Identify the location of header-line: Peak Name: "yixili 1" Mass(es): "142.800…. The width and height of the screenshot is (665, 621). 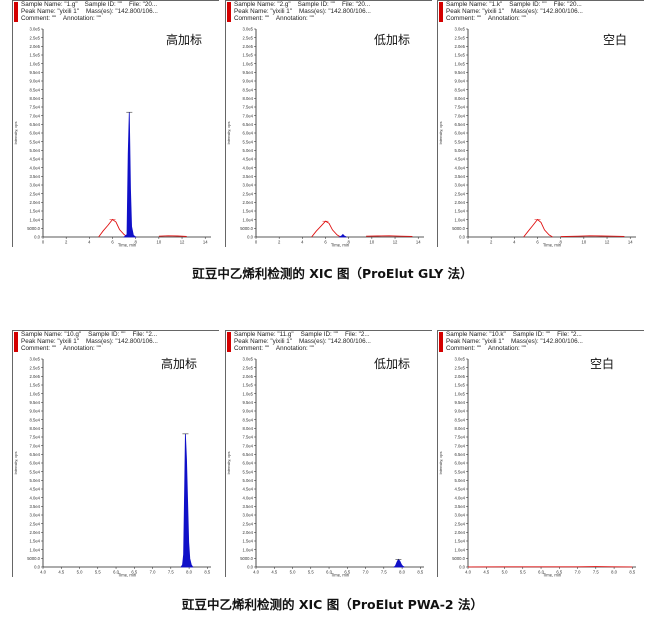
(302, 11).